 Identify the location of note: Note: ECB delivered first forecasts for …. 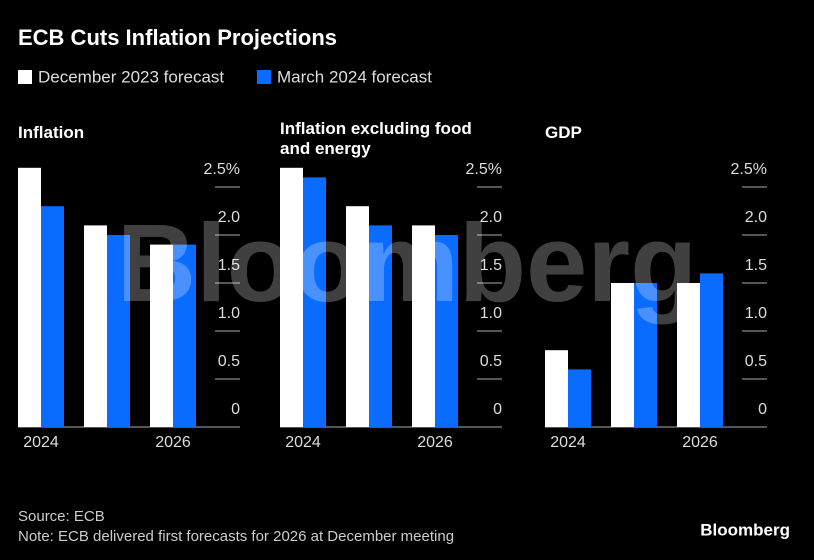
(236, 536).